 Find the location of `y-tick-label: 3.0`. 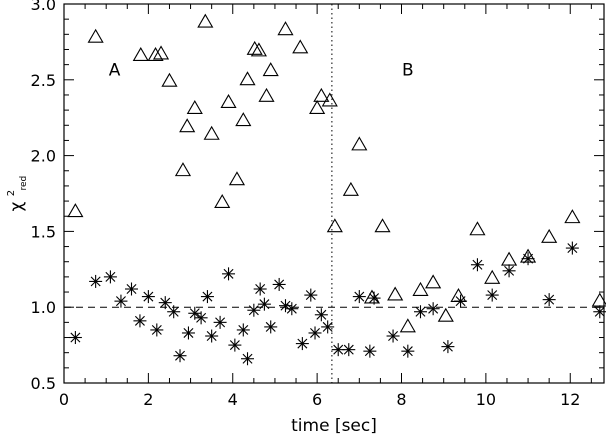

y-tick-label: 3.0 is located at coordinates (43, 7).